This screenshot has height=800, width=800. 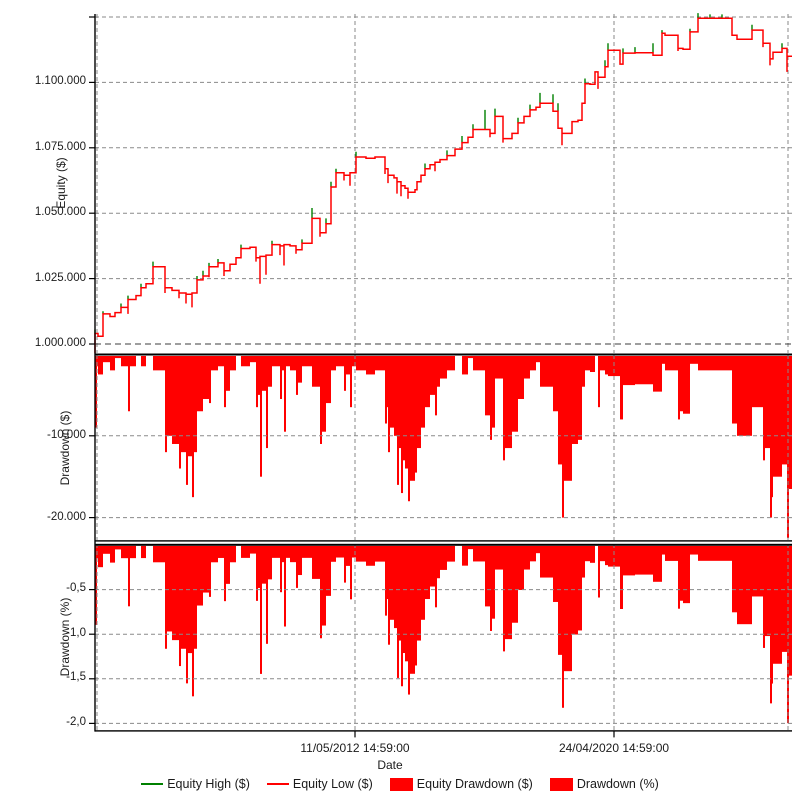 I want to click on drawdown-pct-tick-label: -2,0, so click(x=76, y=722).